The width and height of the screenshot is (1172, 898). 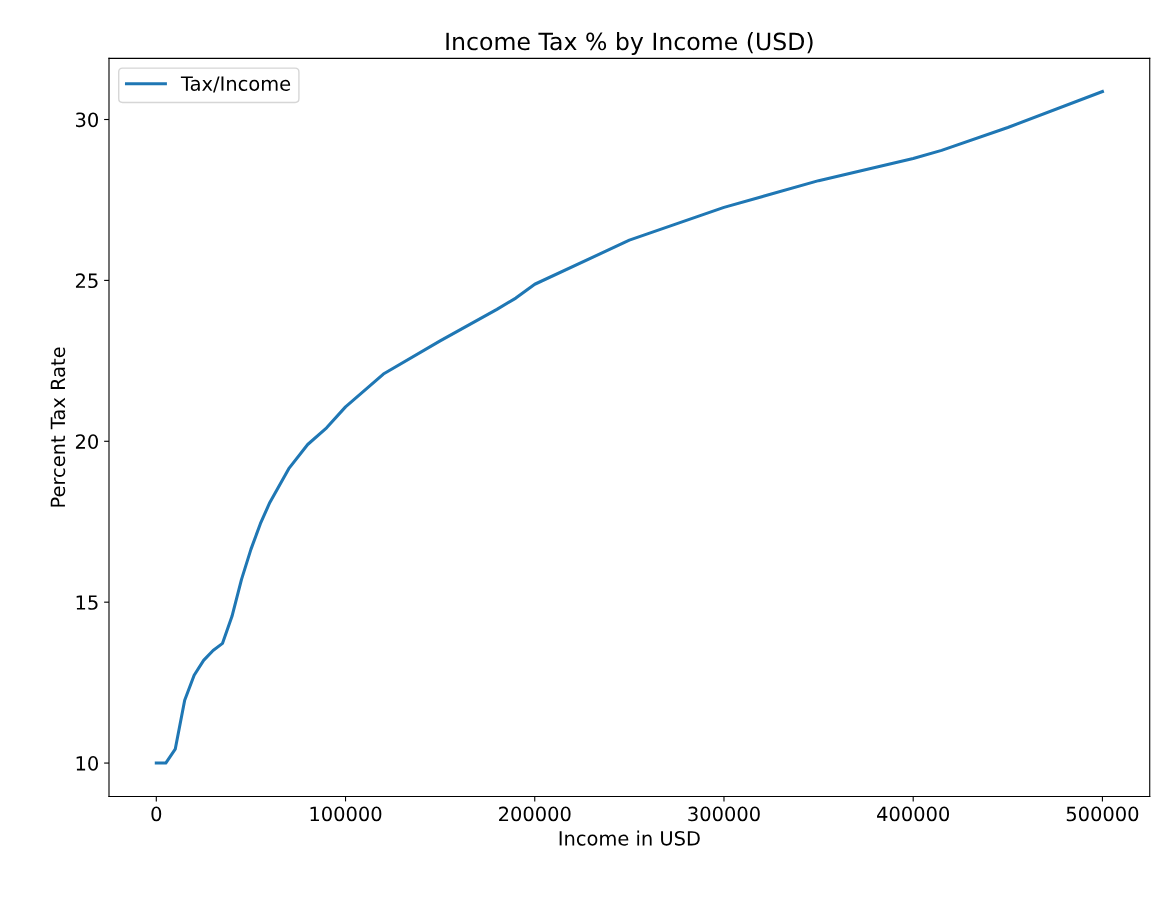 I want to click on x-tick-label: 500000, so click(x=1102, y=814).